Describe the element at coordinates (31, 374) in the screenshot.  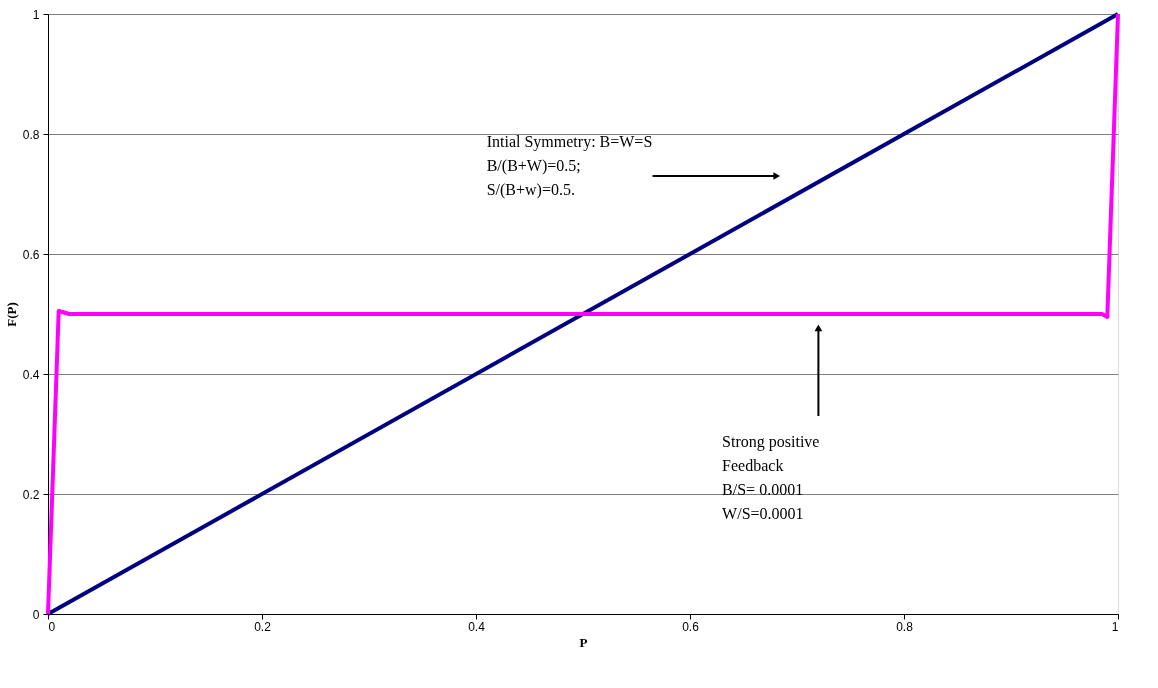
I see `y-tick-label: 0.4` at that location.